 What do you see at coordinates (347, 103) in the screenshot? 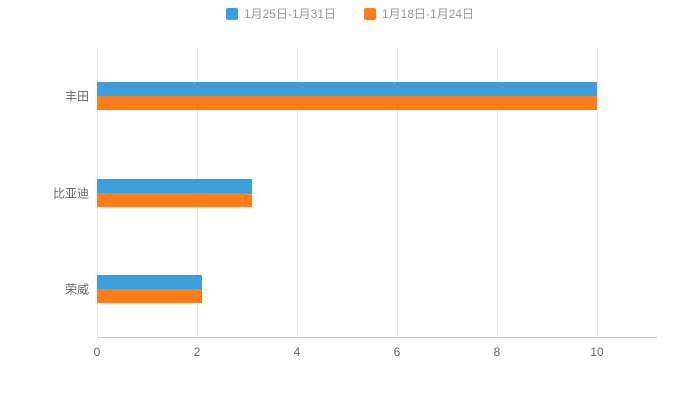
I see `bar-series-2-丰田` at bounding box center [347, 103].